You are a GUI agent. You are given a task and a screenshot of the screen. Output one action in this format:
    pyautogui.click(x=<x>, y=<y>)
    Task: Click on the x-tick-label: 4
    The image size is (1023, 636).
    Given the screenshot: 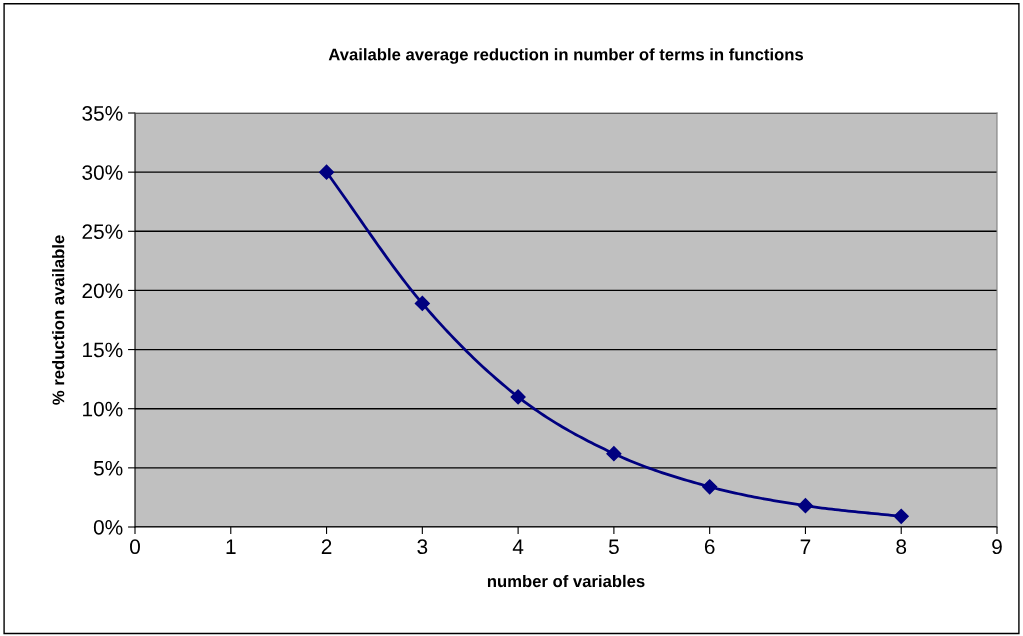 What is the action you would take?
    pyautogui.click(x=518, y=546)
    